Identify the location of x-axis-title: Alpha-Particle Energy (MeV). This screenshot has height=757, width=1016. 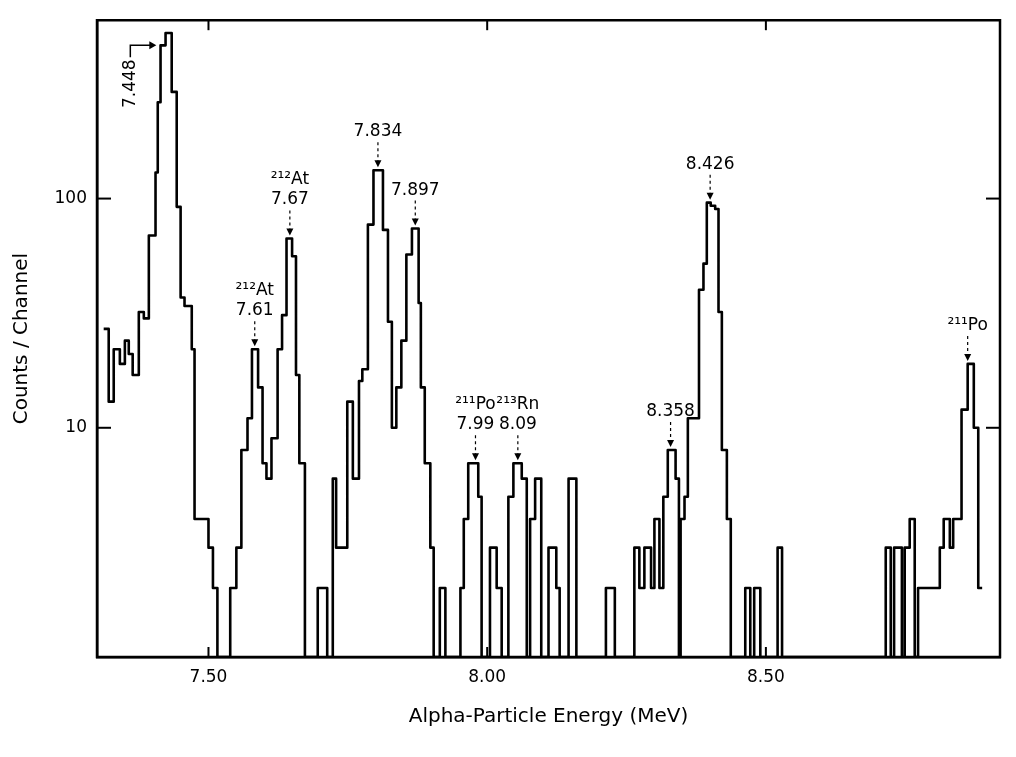
(548, 715).